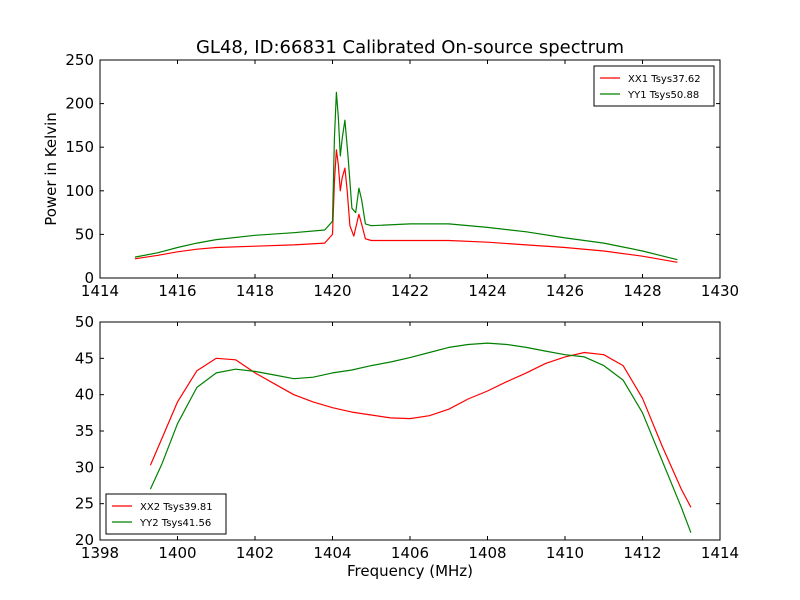  I want to click on x-tick-label: 1428, so click(642, 291).